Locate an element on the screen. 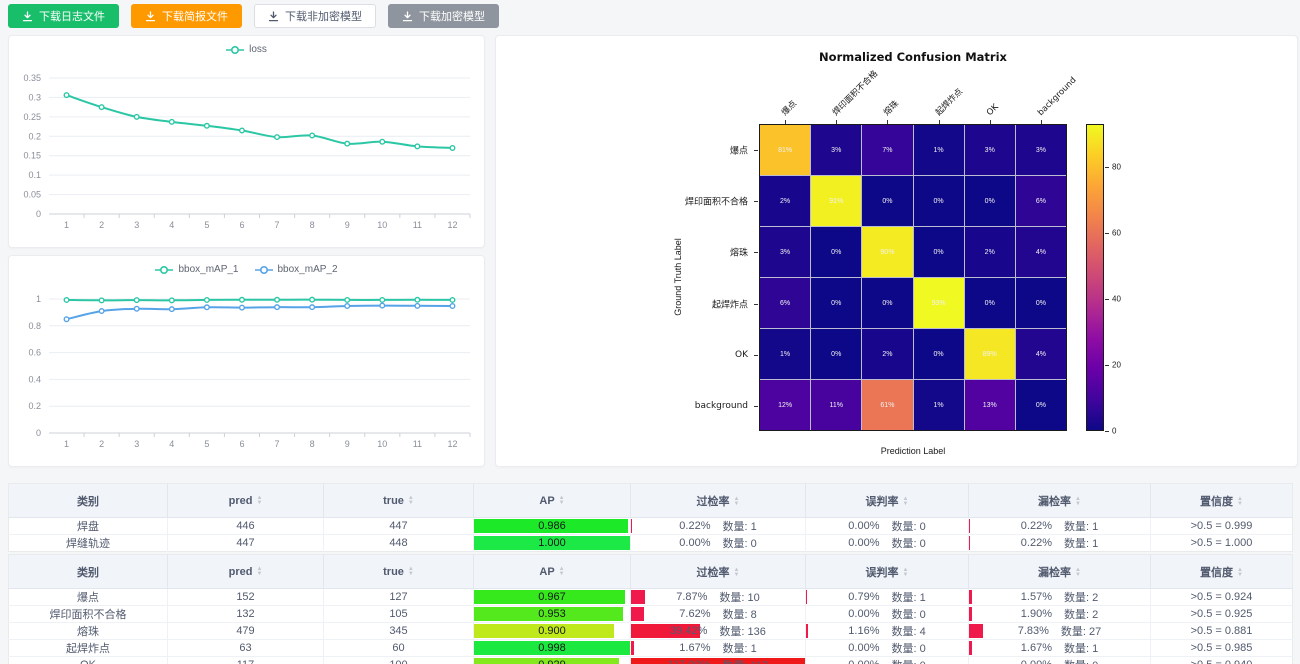 This screenshot has height=664, width=1300. x-axis-tick-label: 12 is located at coordinates (452, 225).